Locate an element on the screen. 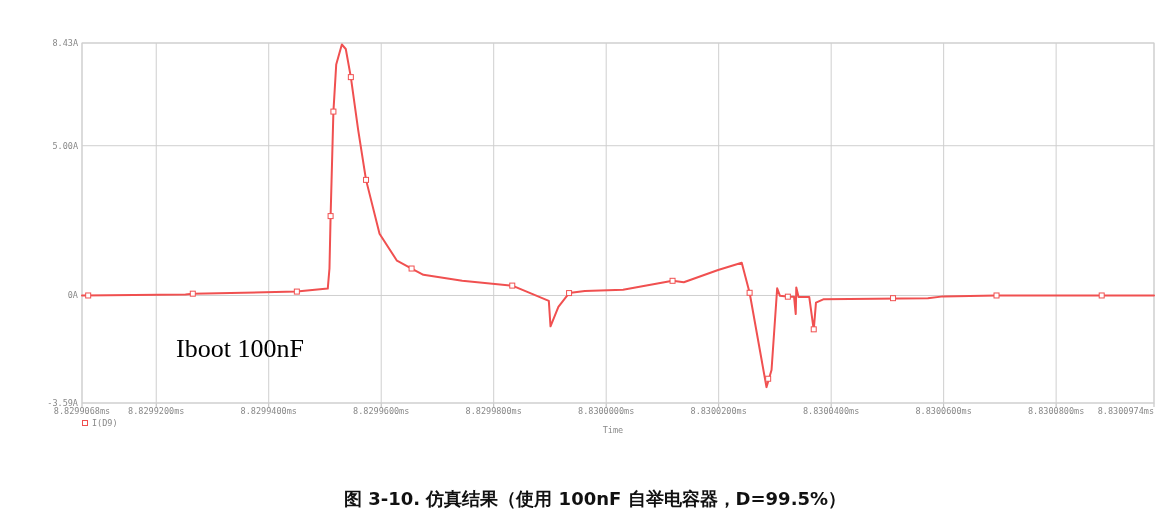 The height and width of the screenshot is (524, 1172). legend-label: I(D9) is located at coordinates (105, 423).